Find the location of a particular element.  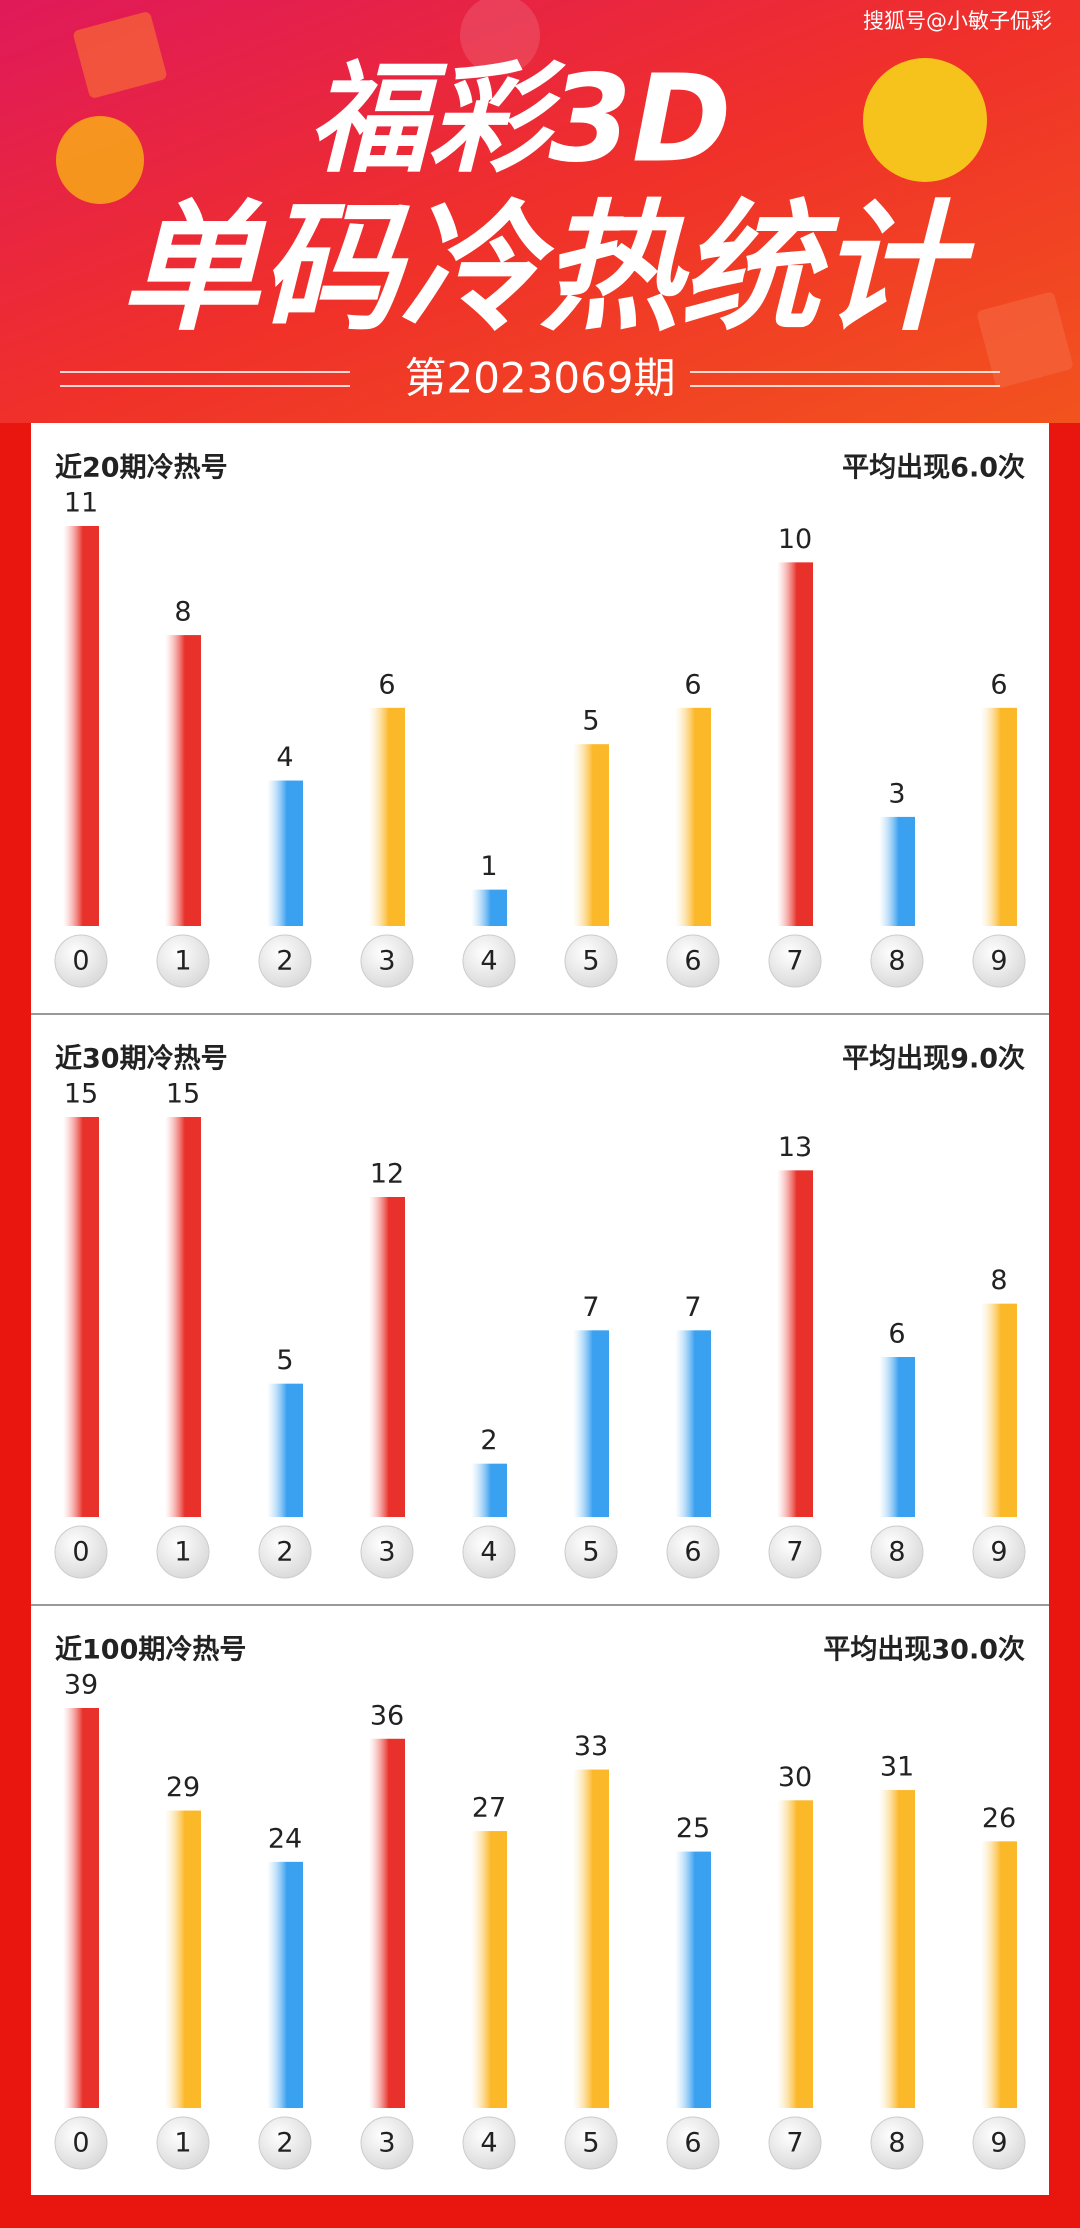

title: 福彩3D is located at coordinates (519, 120).